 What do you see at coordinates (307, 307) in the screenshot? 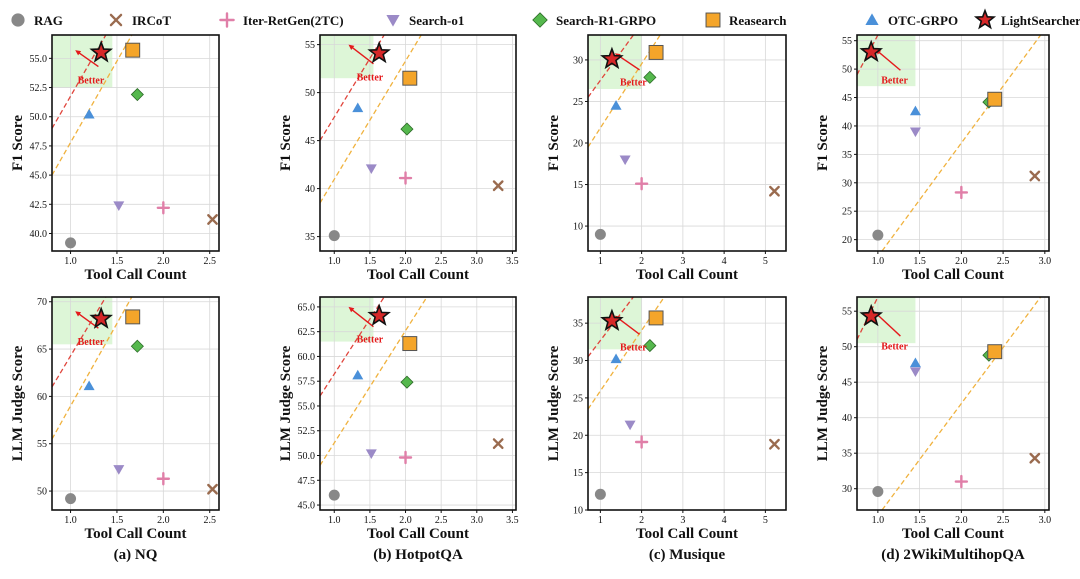
I see `y-tick-label: 65.0` at bounding box center [307, 307].